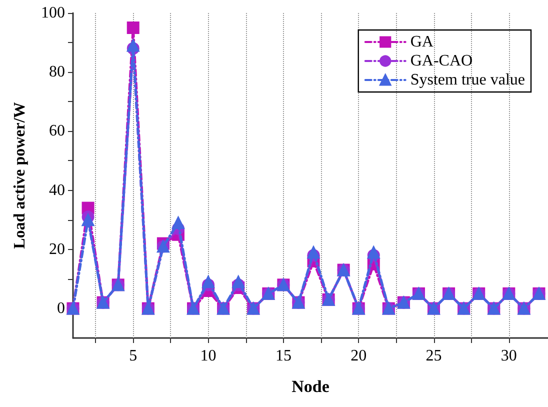  Describe the element at coordinates (434, 356) in the screenshot. I see `x-tick-label: 25` at that location.